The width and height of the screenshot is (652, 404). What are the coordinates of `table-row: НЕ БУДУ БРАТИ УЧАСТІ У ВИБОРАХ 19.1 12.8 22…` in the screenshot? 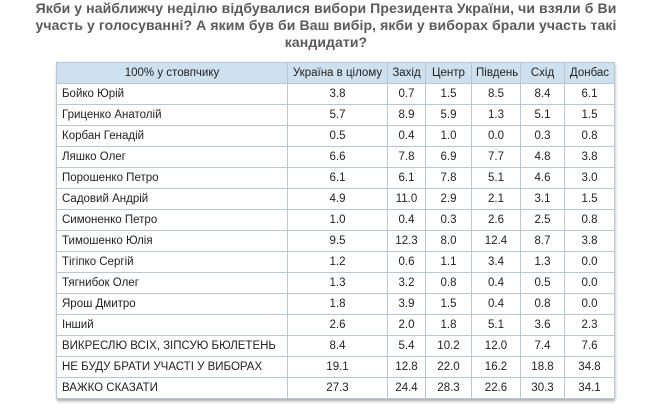 It's located at (335, 367).